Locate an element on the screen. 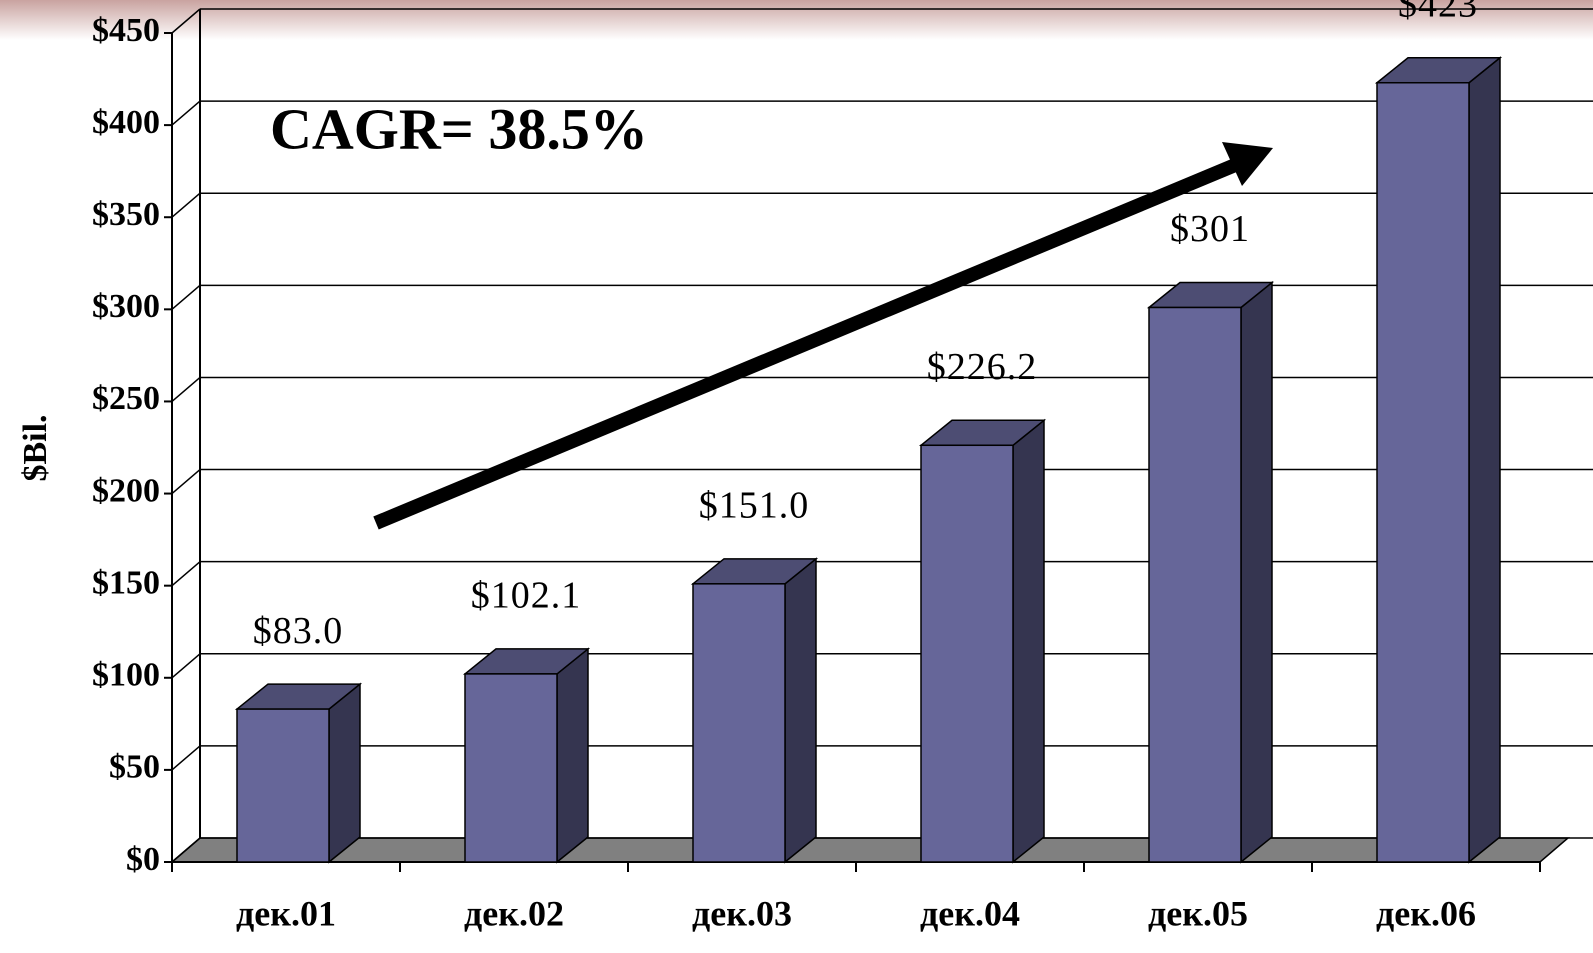 The height and width of the screenshot is (953, 1593). y-tick-label: $50 is located at coordinates (134, 767).